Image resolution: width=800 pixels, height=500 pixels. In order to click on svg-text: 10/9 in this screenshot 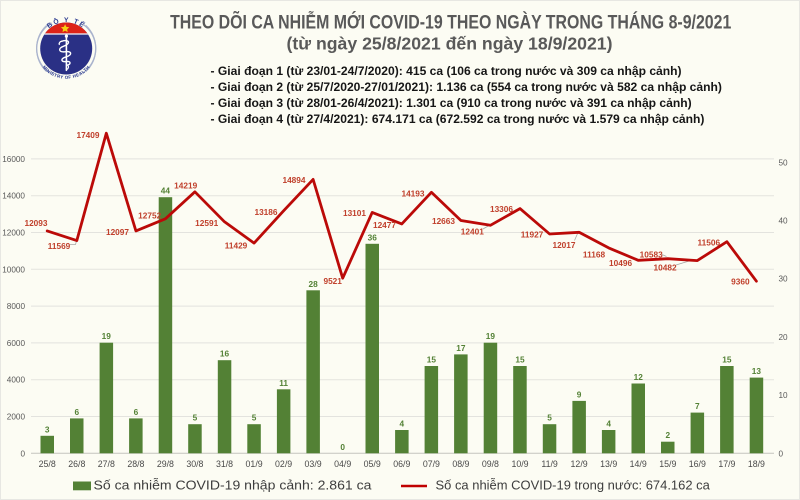, I will do `click(519, 464)`.